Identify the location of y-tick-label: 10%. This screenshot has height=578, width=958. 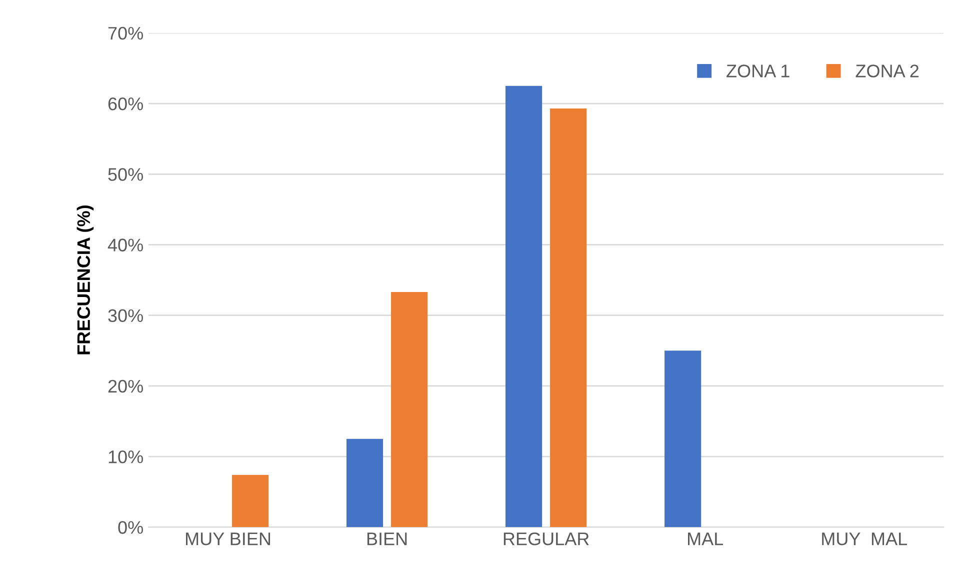
(125, 457).